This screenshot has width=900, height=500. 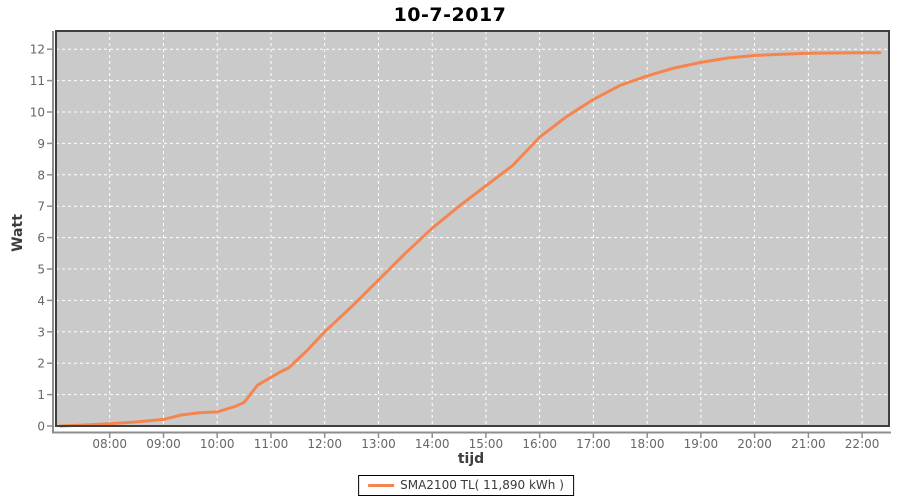 What do you see at coordinates (41, 332) in the screenshot?
I see `y-tick-label: 3` at bounding box center [41, 332].